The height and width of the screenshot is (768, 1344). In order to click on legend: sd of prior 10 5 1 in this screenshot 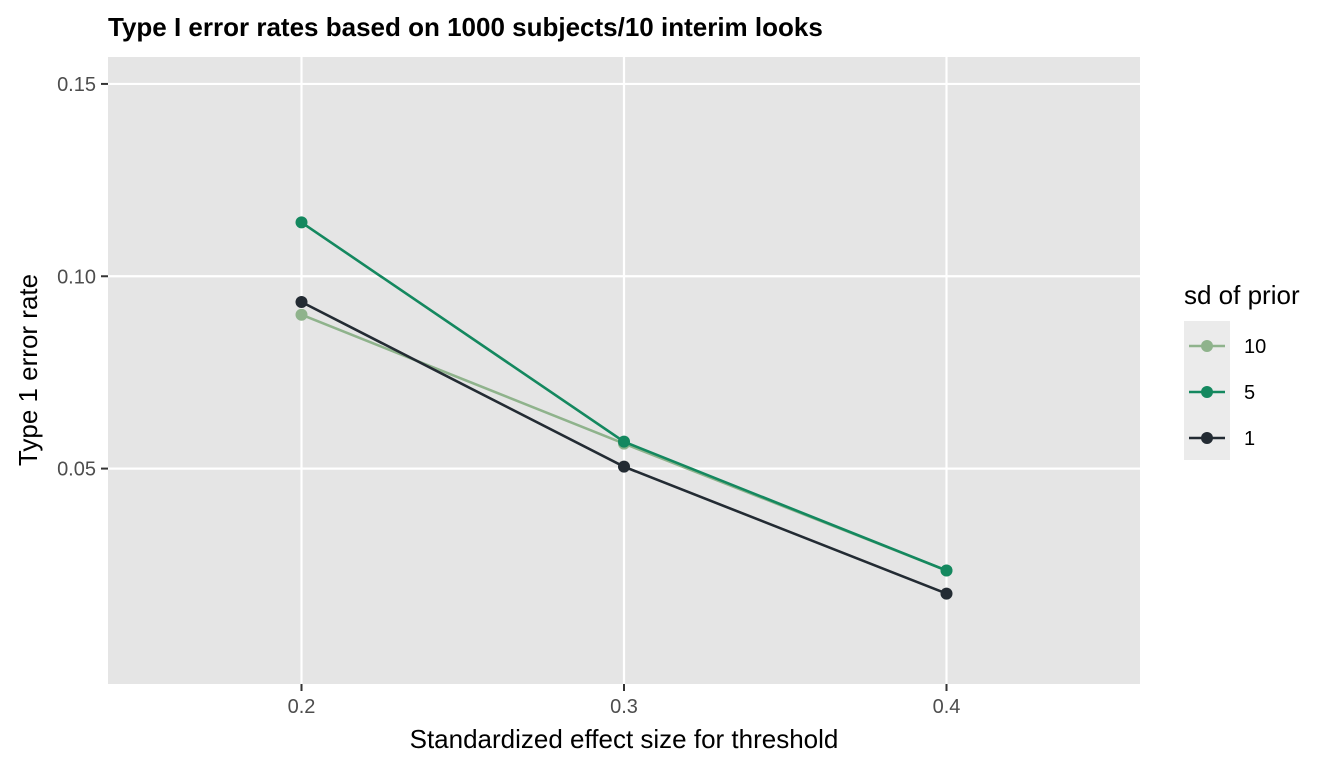, I will do `click(1242, 370)`.